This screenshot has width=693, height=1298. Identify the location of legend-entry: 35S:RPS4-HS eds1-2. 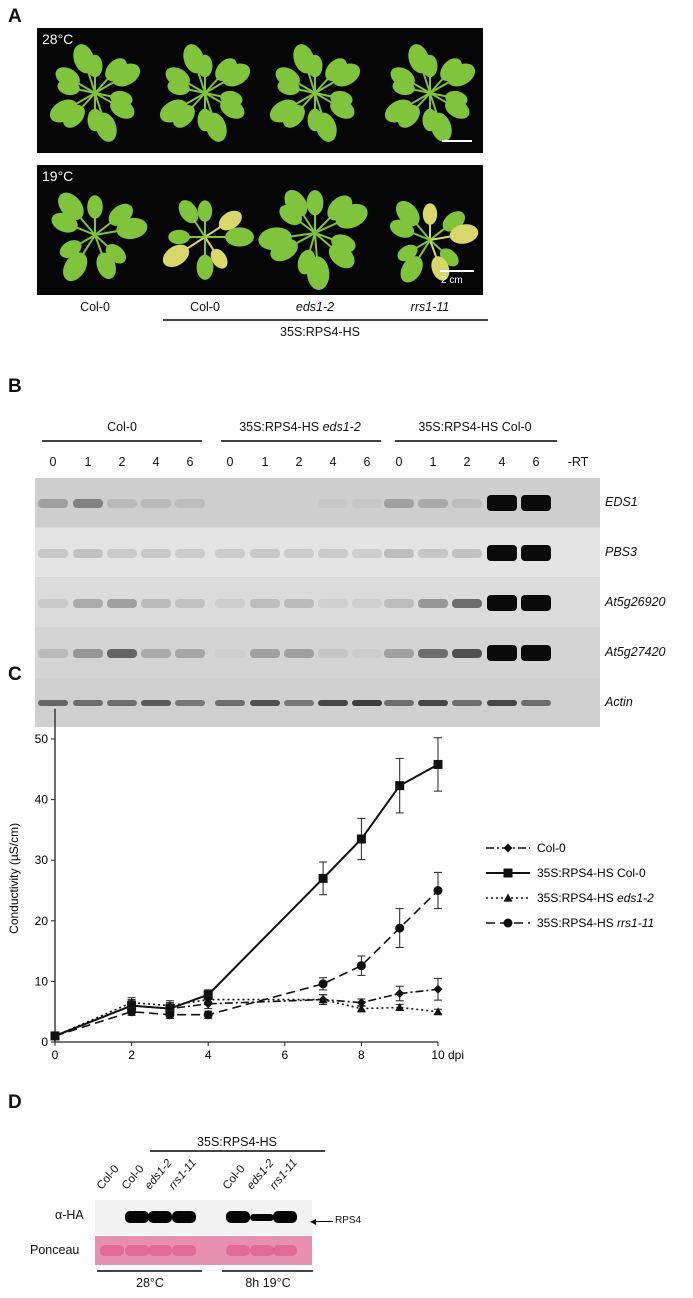
(570, 898).